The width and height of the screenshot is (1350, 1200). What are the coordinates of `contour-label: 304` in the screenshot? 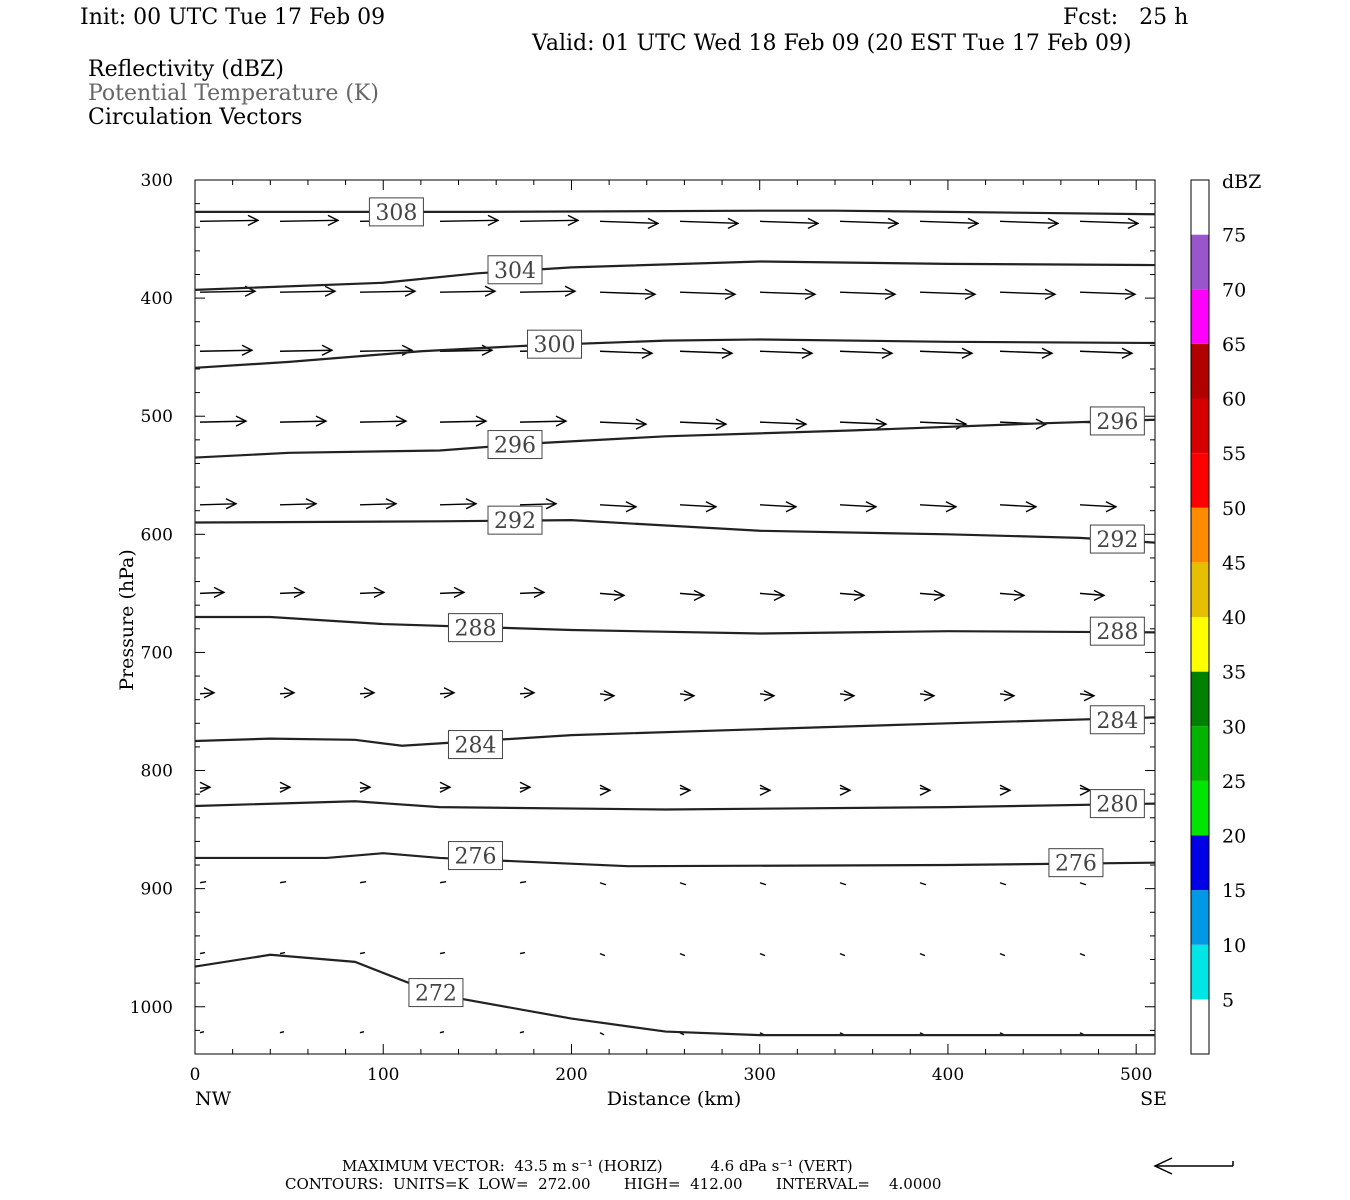 It's located at (515, 271).